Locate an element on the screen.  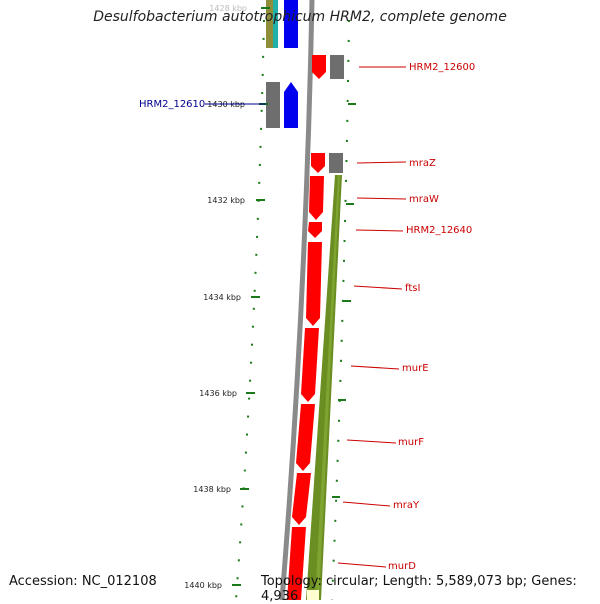
gene-arrow-mure is located at coordinates (310, 365).